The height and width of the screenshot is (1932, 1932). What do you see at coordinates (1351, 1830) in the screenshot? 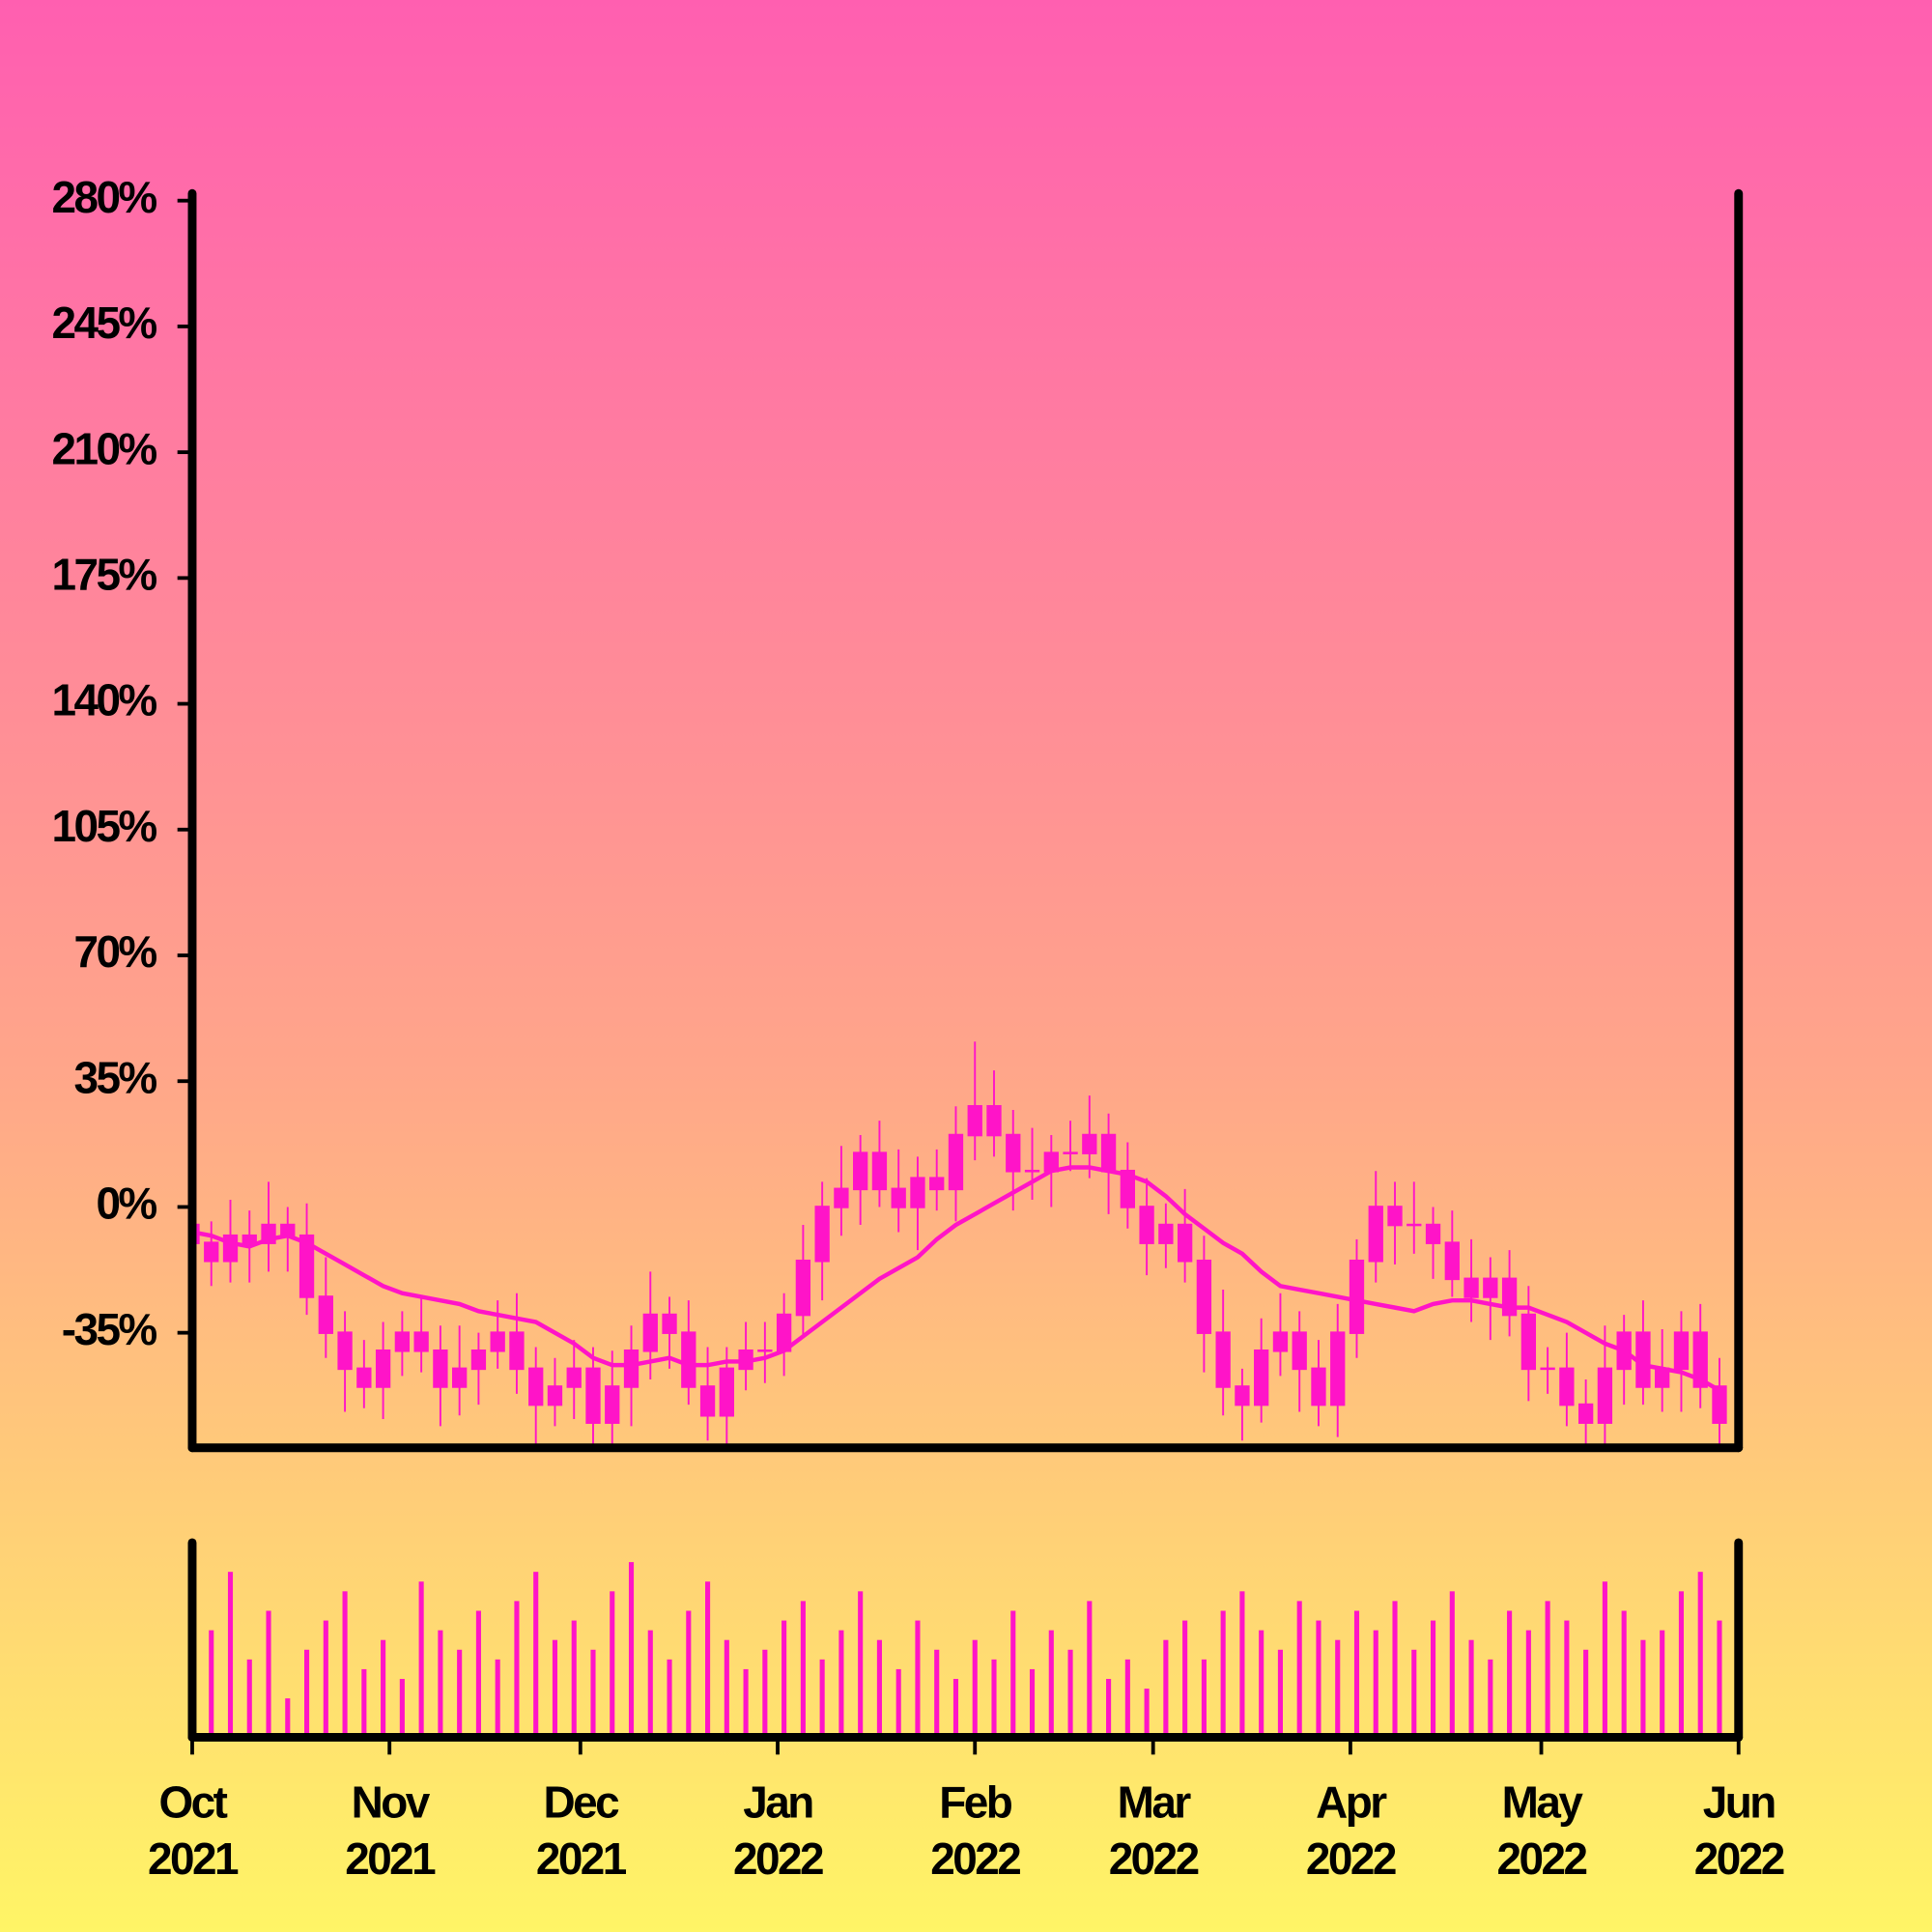
I see `x-tick-label: Apr 2022` at bounding box center [1351, 1830].